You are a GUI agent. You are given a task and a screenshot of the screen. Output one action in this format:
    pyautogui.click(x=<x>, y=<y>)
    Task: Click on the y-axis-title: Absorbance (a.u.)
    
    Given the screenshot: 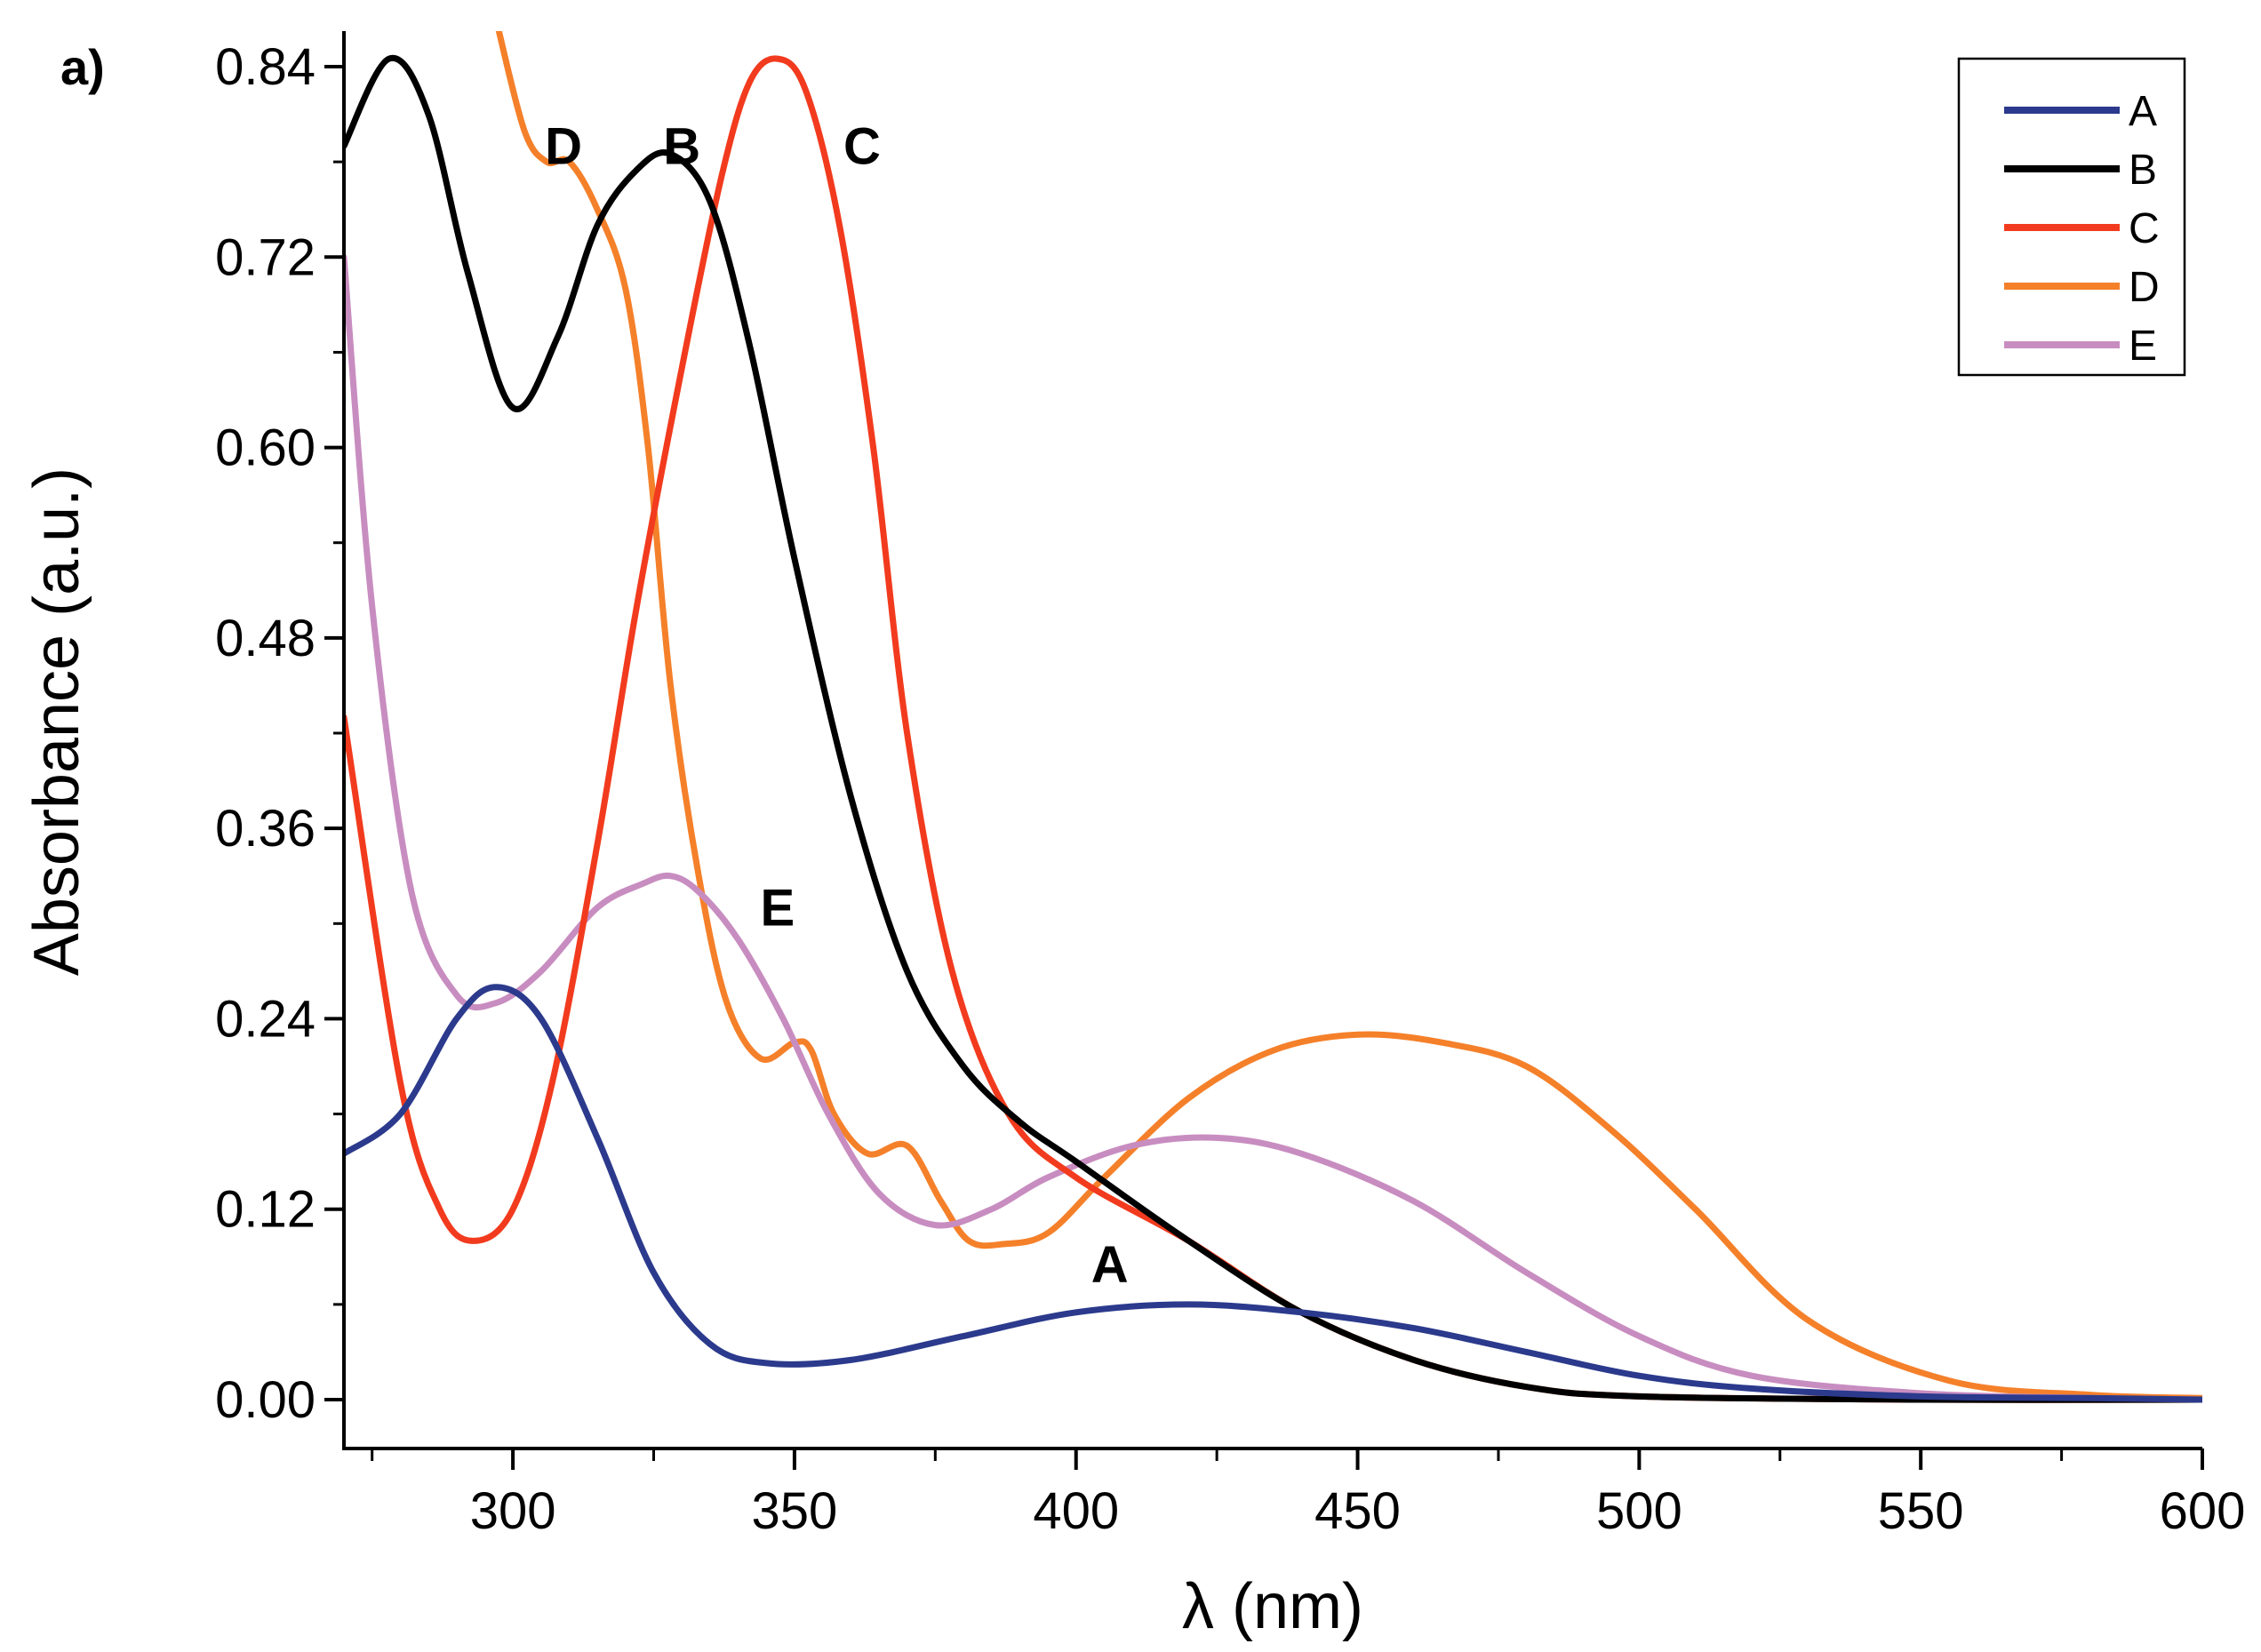 What is the action you would take?
    pyautogui.click(x=56, y=721)
    